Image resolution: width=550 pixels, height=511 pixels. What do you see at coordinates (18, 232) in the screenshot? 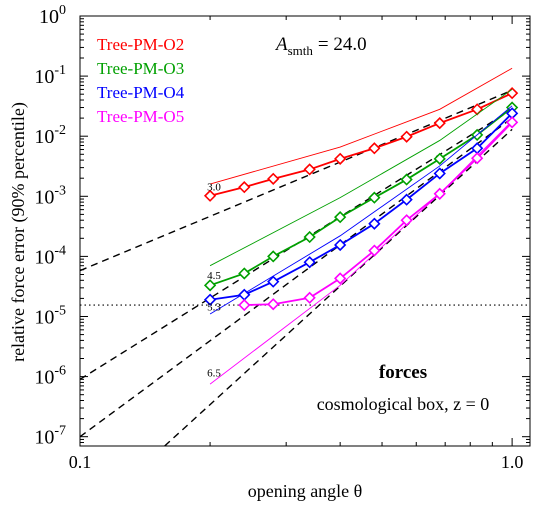
I see `y-axis-label: relative force error (90% percentile)` at bounding box center [18, 232].